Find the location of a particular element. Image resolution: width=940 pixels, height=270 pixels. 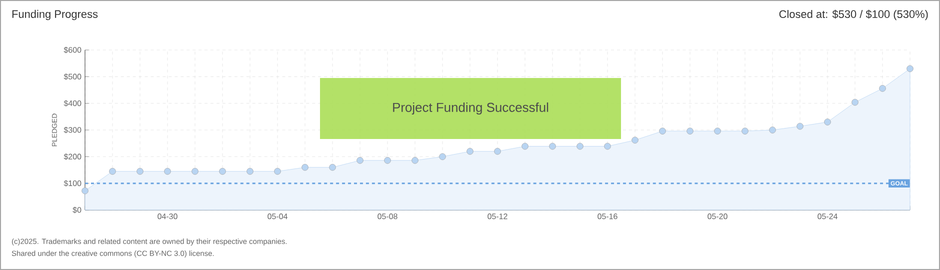

chart-subtitle: Closed at: $530 / $100 (530%) is located at coordinates (853, 15).